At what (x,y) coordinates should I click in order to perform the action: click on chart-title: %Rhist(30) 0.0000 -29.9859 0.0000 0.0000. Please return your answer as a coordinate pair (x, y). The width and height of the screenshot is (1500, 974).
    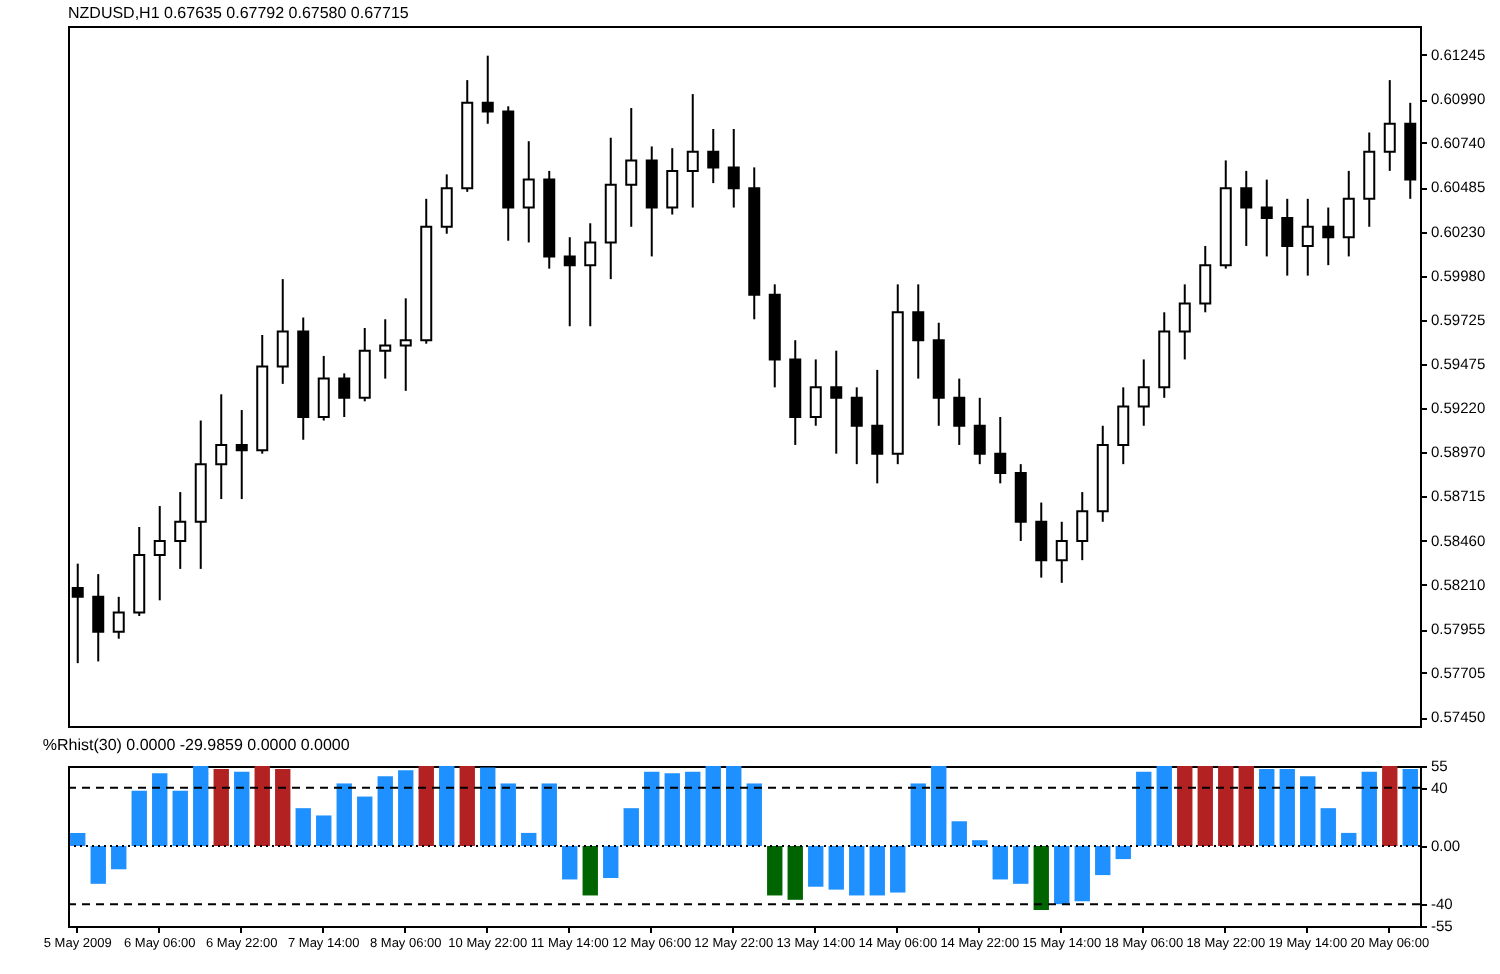
    Looking at the image, I should click on (196, 745).